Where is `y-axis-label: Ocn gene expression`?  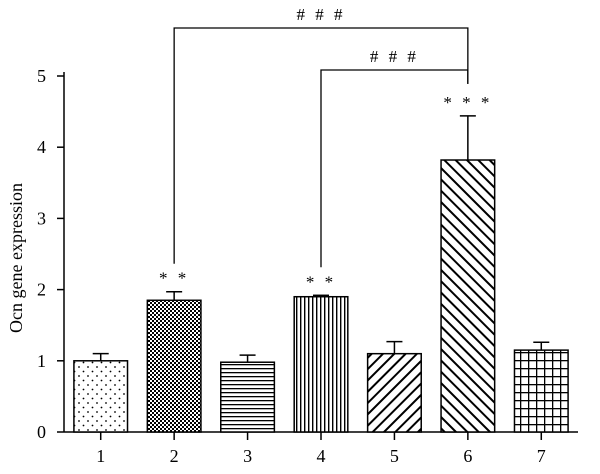 y-axis-label: Ocn gene expression is located at coordinates (16, 258).